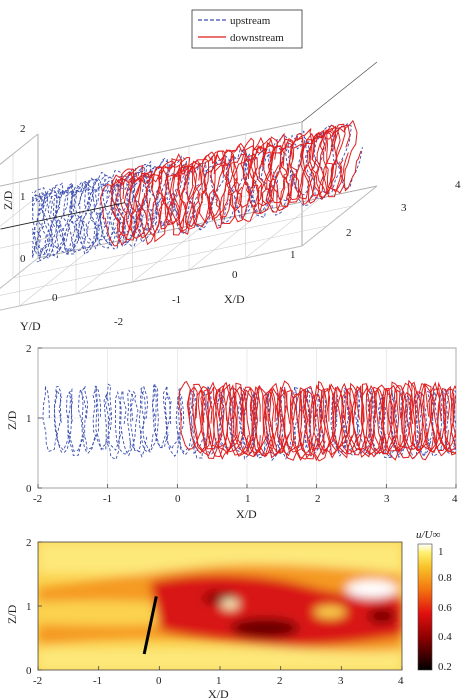 This screenshot has width=474, height=700. Describe the element at coordinates (219, 681) in the screenshot. I see `x-tick-heat-3: 1` at that location.